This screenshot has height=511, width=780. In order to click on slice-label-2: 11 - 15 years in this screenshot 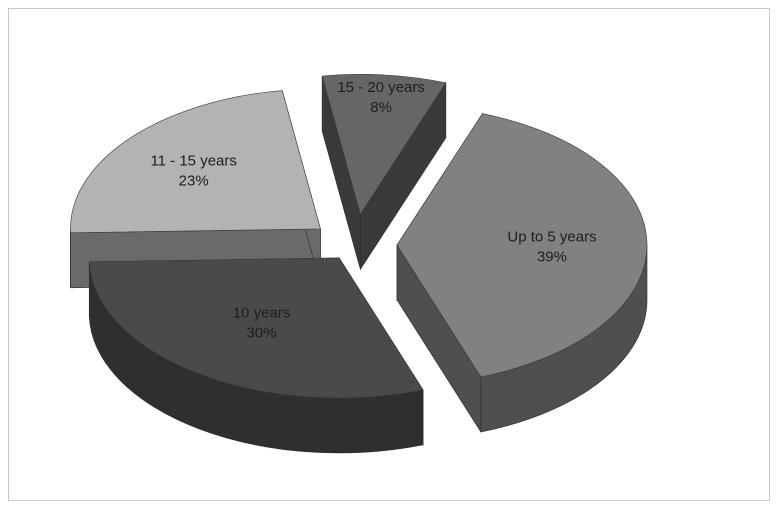, I will do `click(193, 161)`.